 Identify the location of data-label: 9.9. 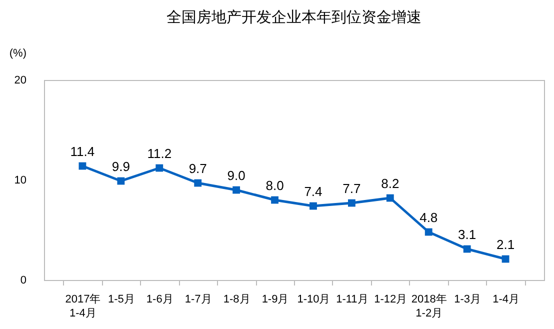
(121, 166).